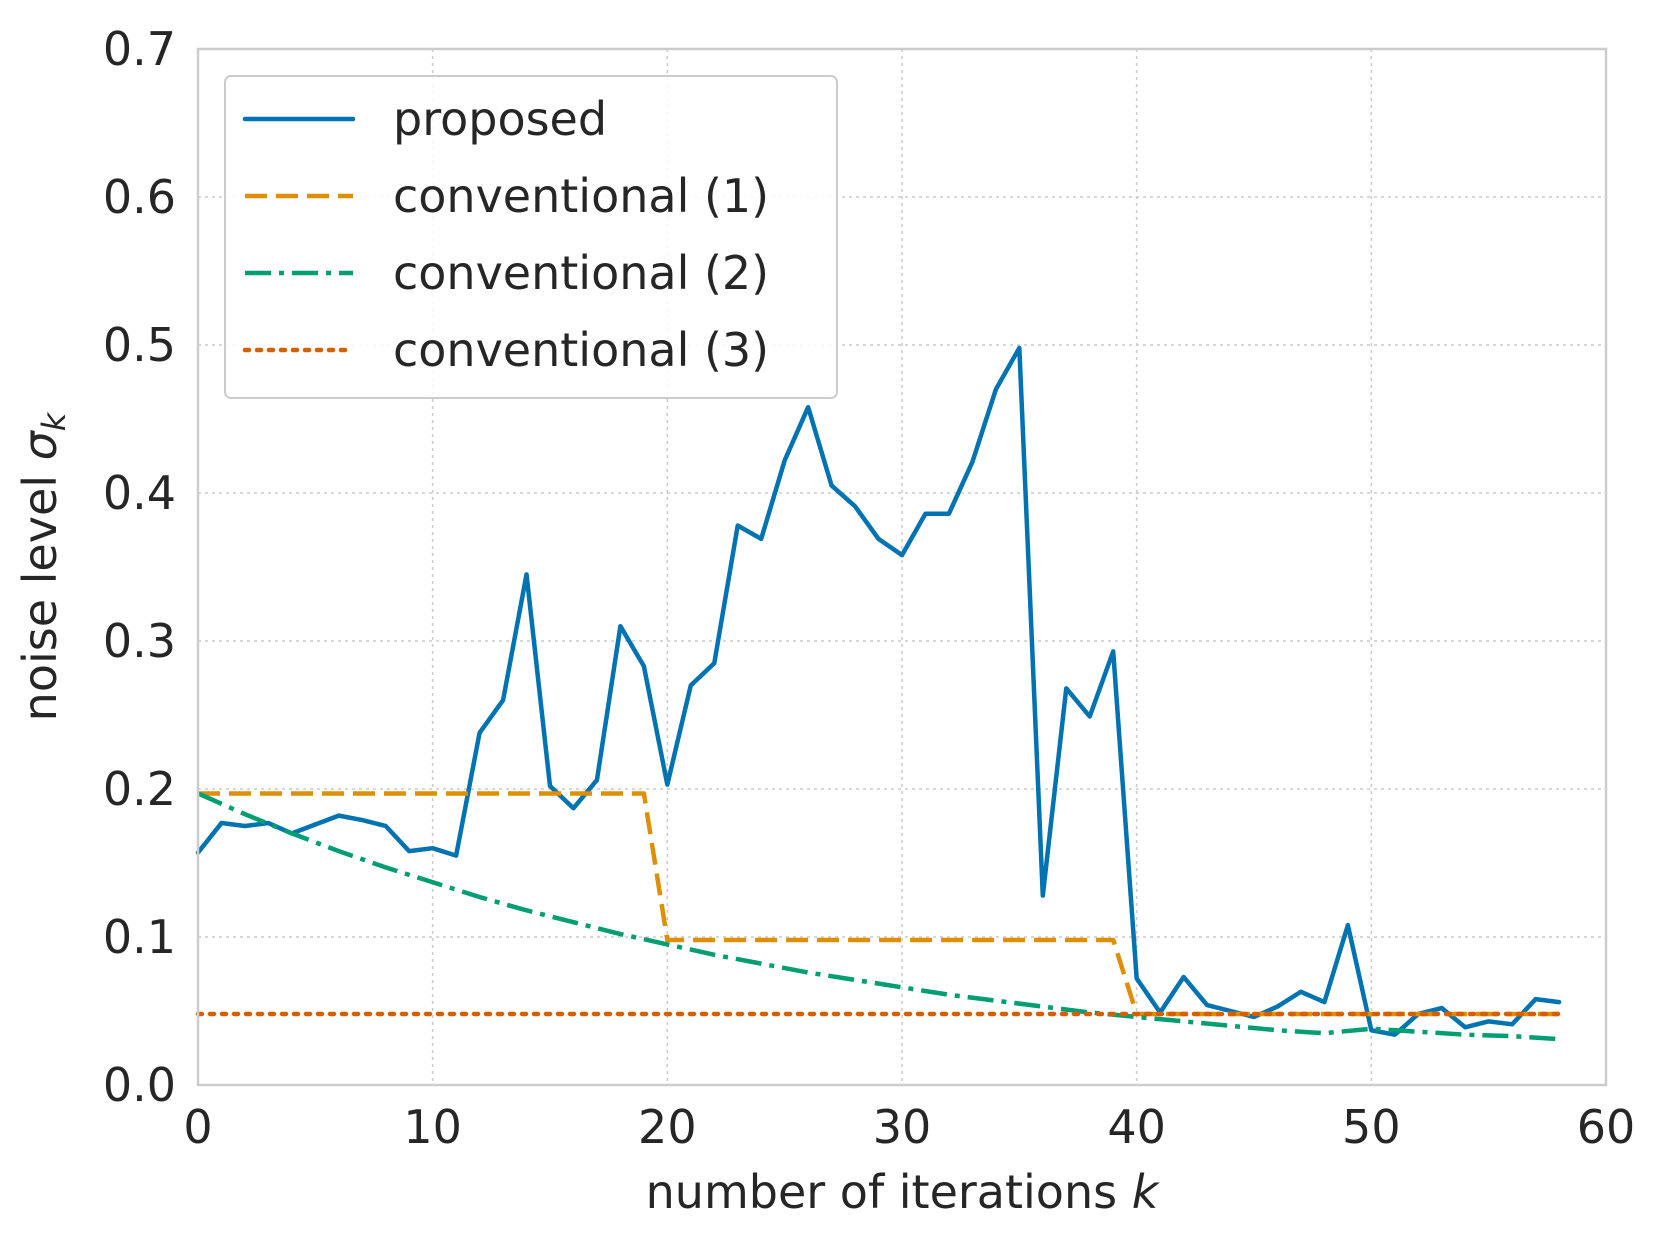 The height and width of the screenshot is (1246, 1661). What do you see at coordinates (581, 350) in the screenshot?
I see `legend-label: conventional (3)` at bounding box center [581, 350].